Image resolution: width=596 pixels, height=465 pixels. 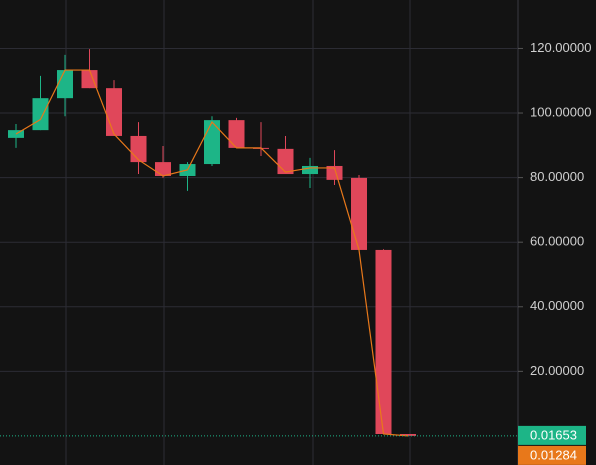 What do you see at coordinates (557, 305) in the screenshot?
I see `y-tick-label: 40.00000` at bounding box center [557, 305].